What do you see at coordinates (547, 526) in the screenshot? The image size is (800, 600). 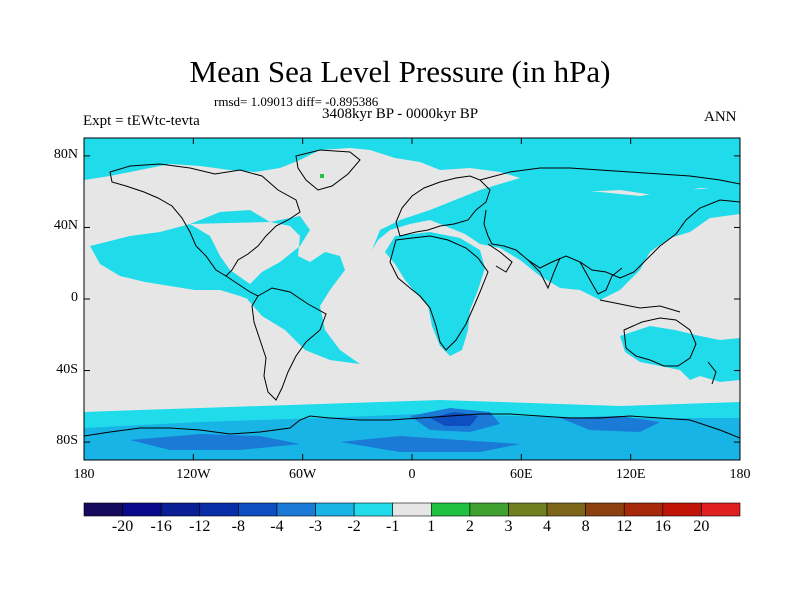 I see `colorbar-label: 4` at bounding box center [547, 526].